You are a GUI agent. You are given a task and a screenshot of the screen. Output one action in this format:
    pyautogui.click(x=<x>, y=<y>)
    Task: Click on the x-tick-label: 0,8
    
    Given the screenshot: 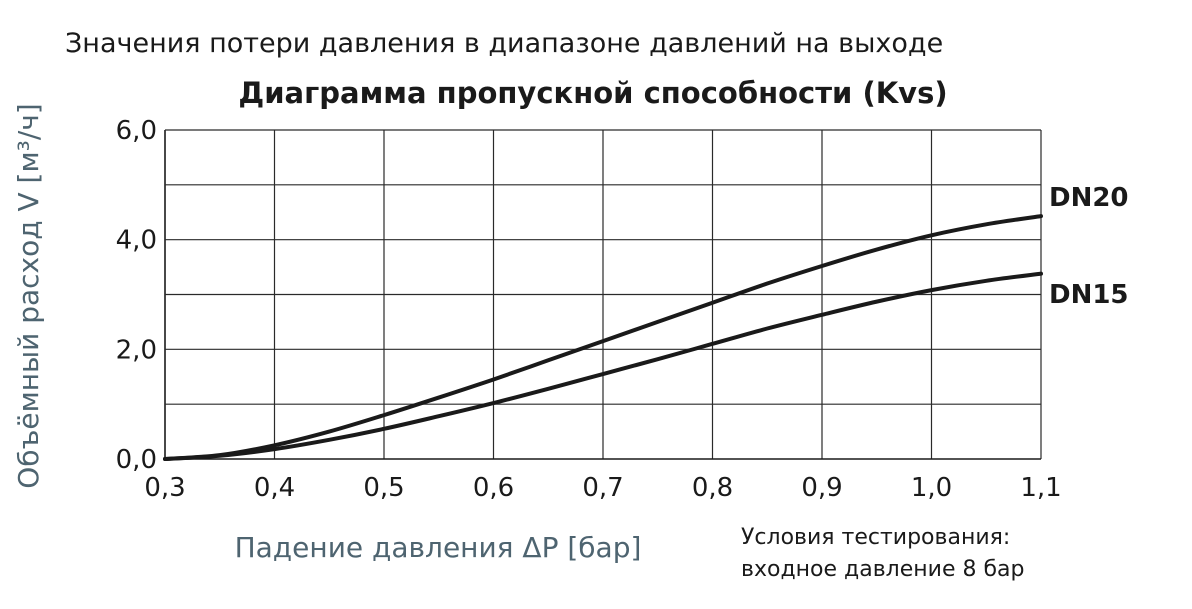 What is the action you would take?
    pyautogui.click(x=712, y=488)
    